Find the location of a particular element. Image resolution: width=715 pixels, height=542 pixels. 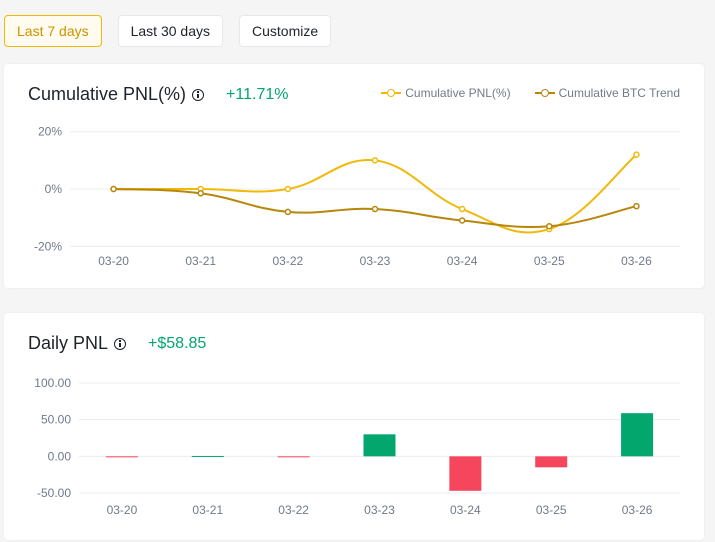

y-tick-label: -20% is located at coordinates (48, 246).